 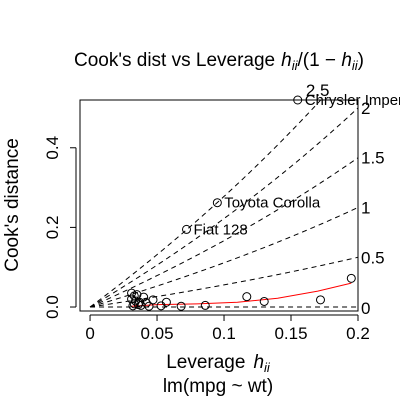 I want to click on chart-subtitle: lm(mpg ~ wt), so click(x=218, y=386).